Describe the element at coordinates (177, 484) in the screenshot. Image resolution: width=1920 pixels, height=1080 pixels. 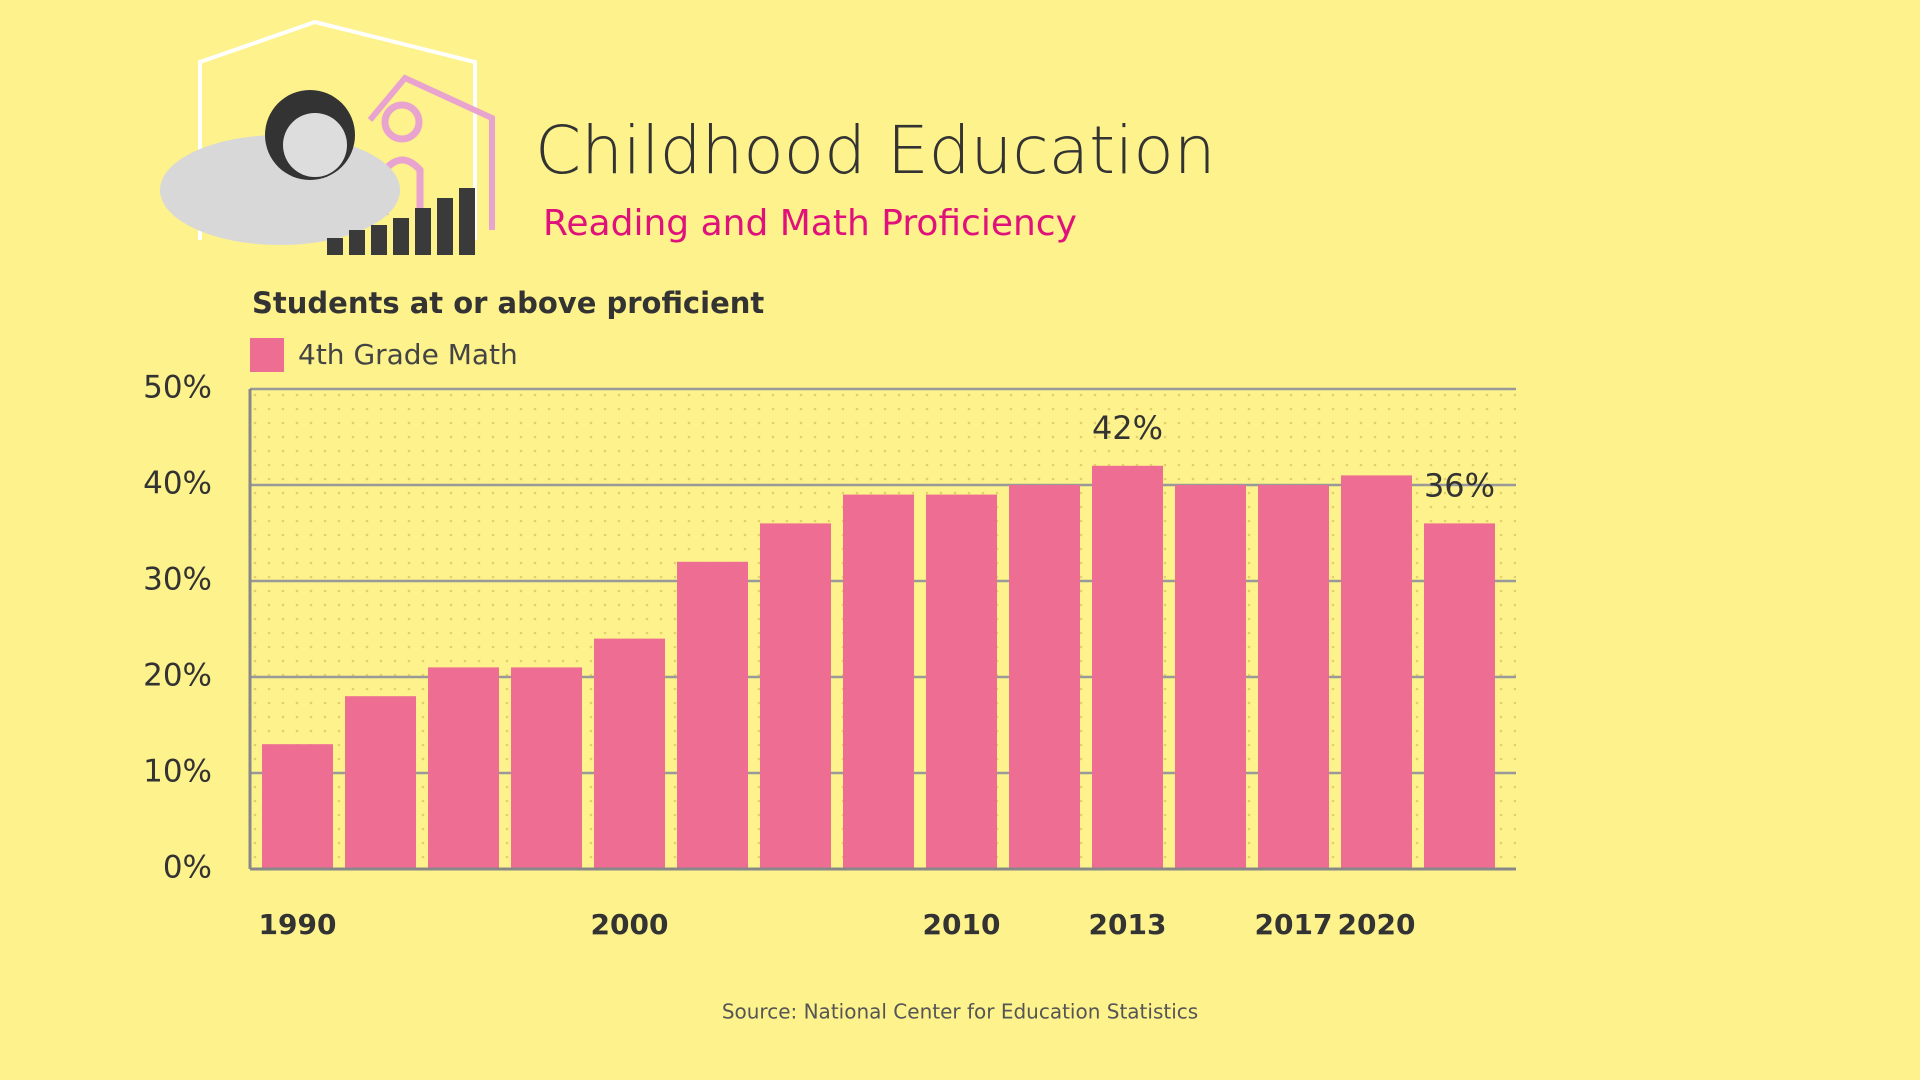
I see `y-tick-label: 40%` at that location.